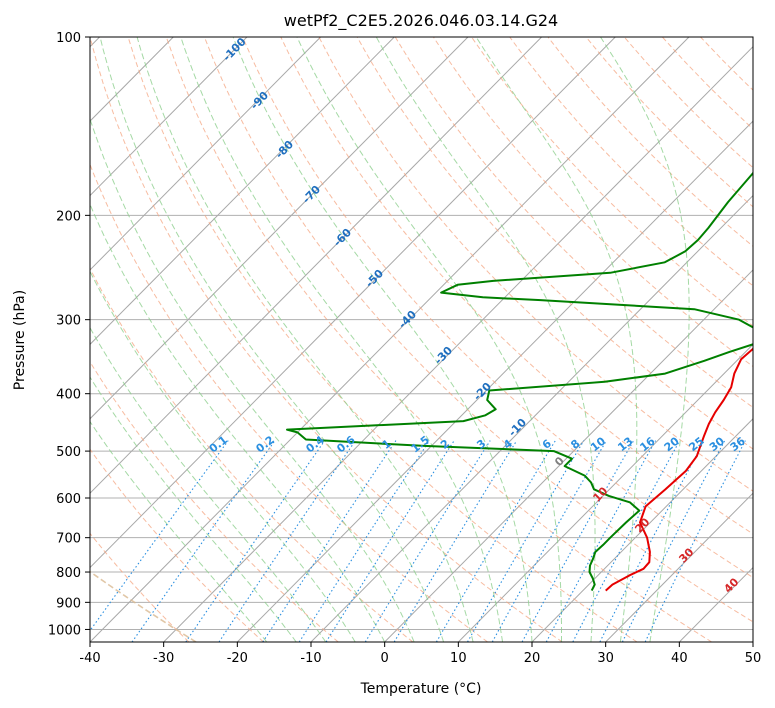 The height and width of the screenshot is (708, 775). I want to click on moist-adiabat--16, so click(179, 531).